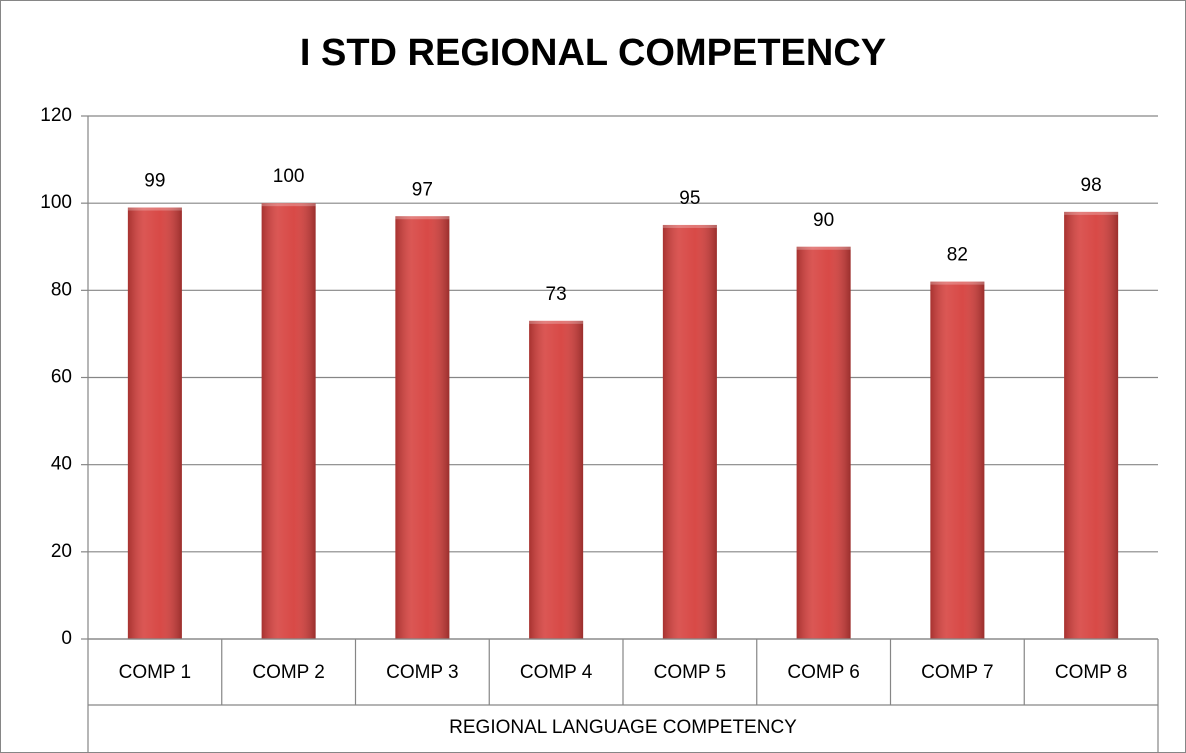 The height and width of the screenshot is (753, 1186). What do you see at coordinates (61, 551) in the screenshot?
I see `y-tick-label: 20` at bounding box center [61, 551].